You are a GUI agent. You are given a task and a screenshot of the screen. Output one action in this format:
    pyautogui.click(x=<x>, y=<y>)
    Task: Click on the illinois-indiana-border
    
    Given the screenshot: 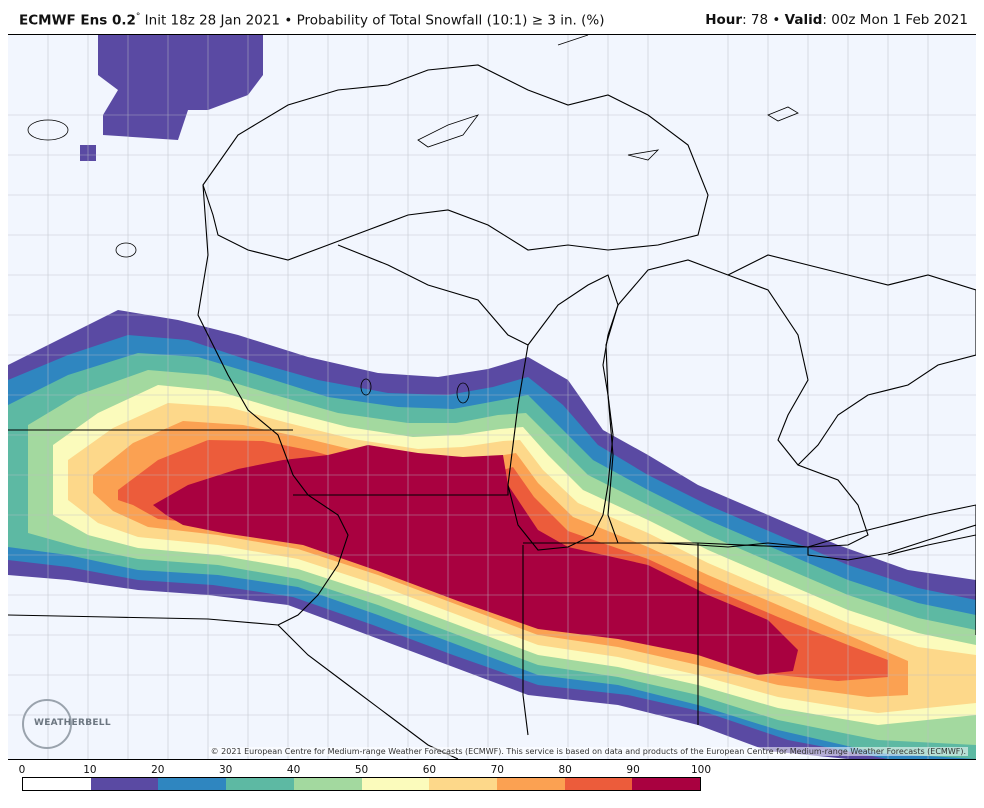 What is the action you would take?
    pyautogui.click(x=525, y=640)
    